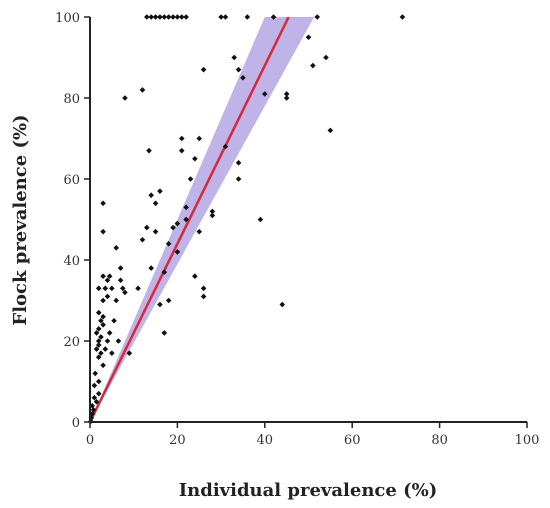  I want to click on y-tick-label: 0, so click(76, 423).